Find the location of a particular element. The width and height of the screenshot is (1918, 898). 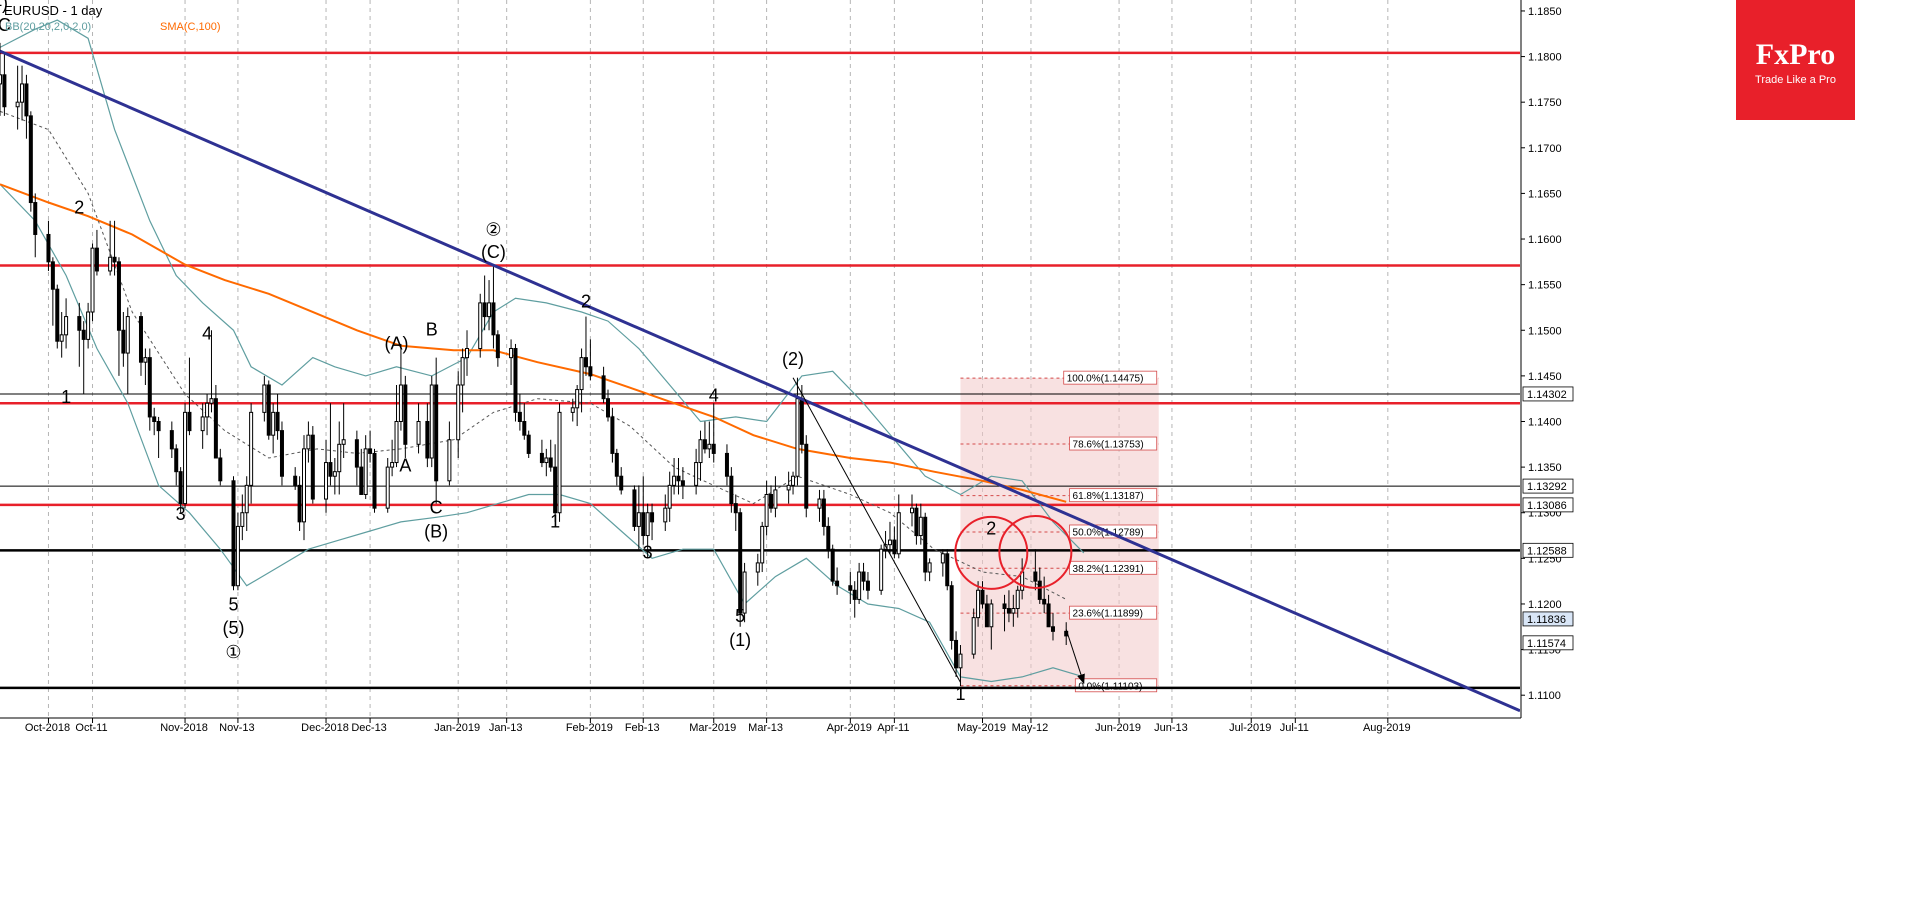

y-tick-label: 1.1700 is located at coordinates (1545, 149).